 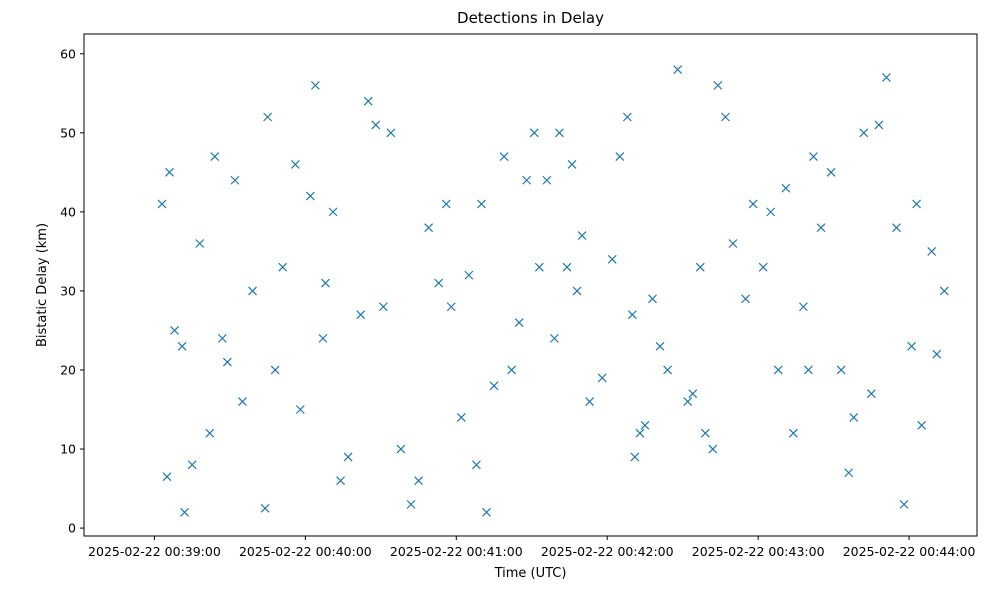 What do you see at coordinates (909, 551) in the screenshot?
I see `x-tick-label: 2025-02-22 00:44:00` at bounding box center [909, 551].